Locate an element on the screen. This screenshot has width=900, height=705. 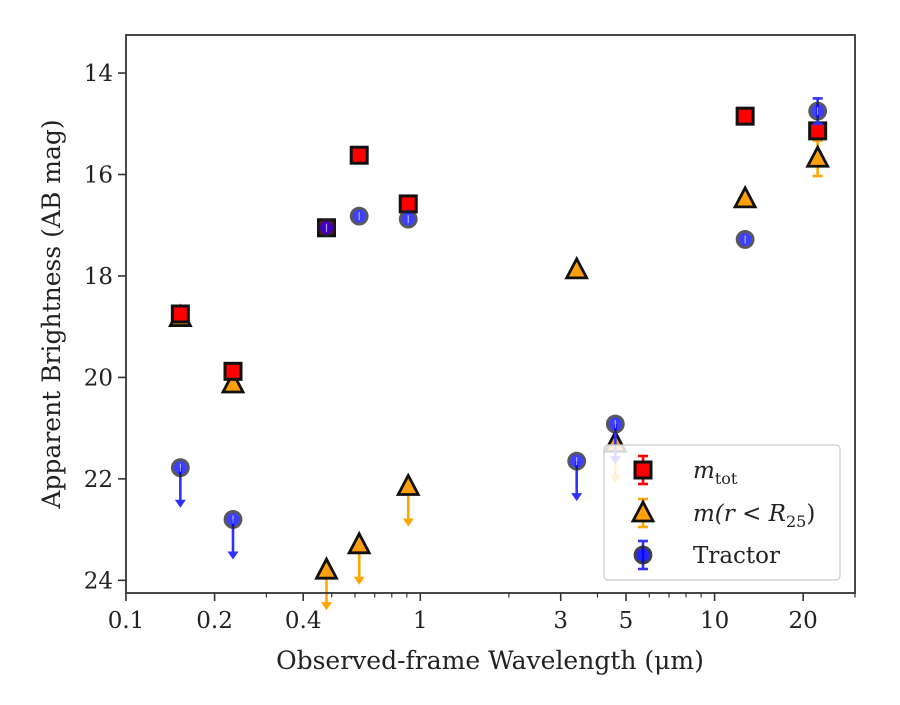
legend-label-main: Tractor is located at coordinates (736, 556).